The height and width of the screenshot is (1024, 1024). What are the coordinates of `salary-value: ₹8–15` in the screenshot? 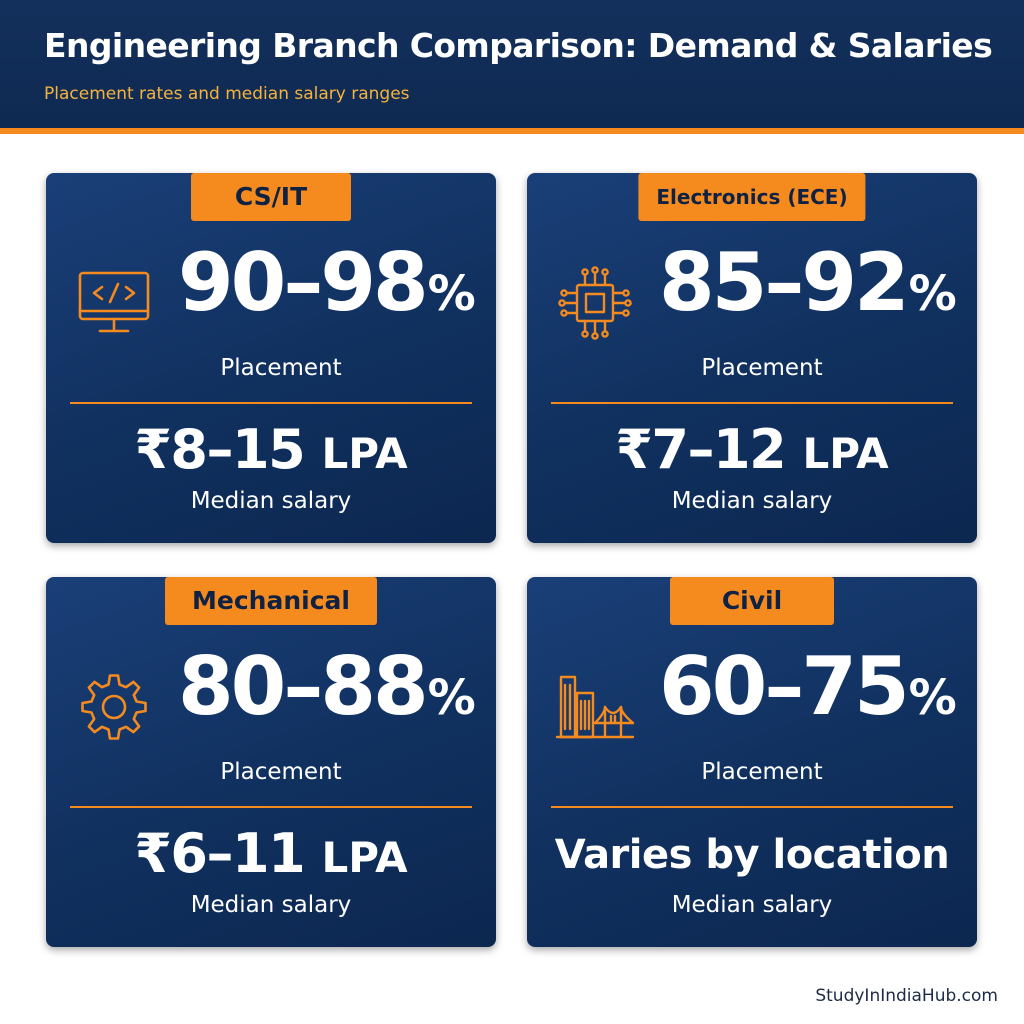 It's located at (219, 449).